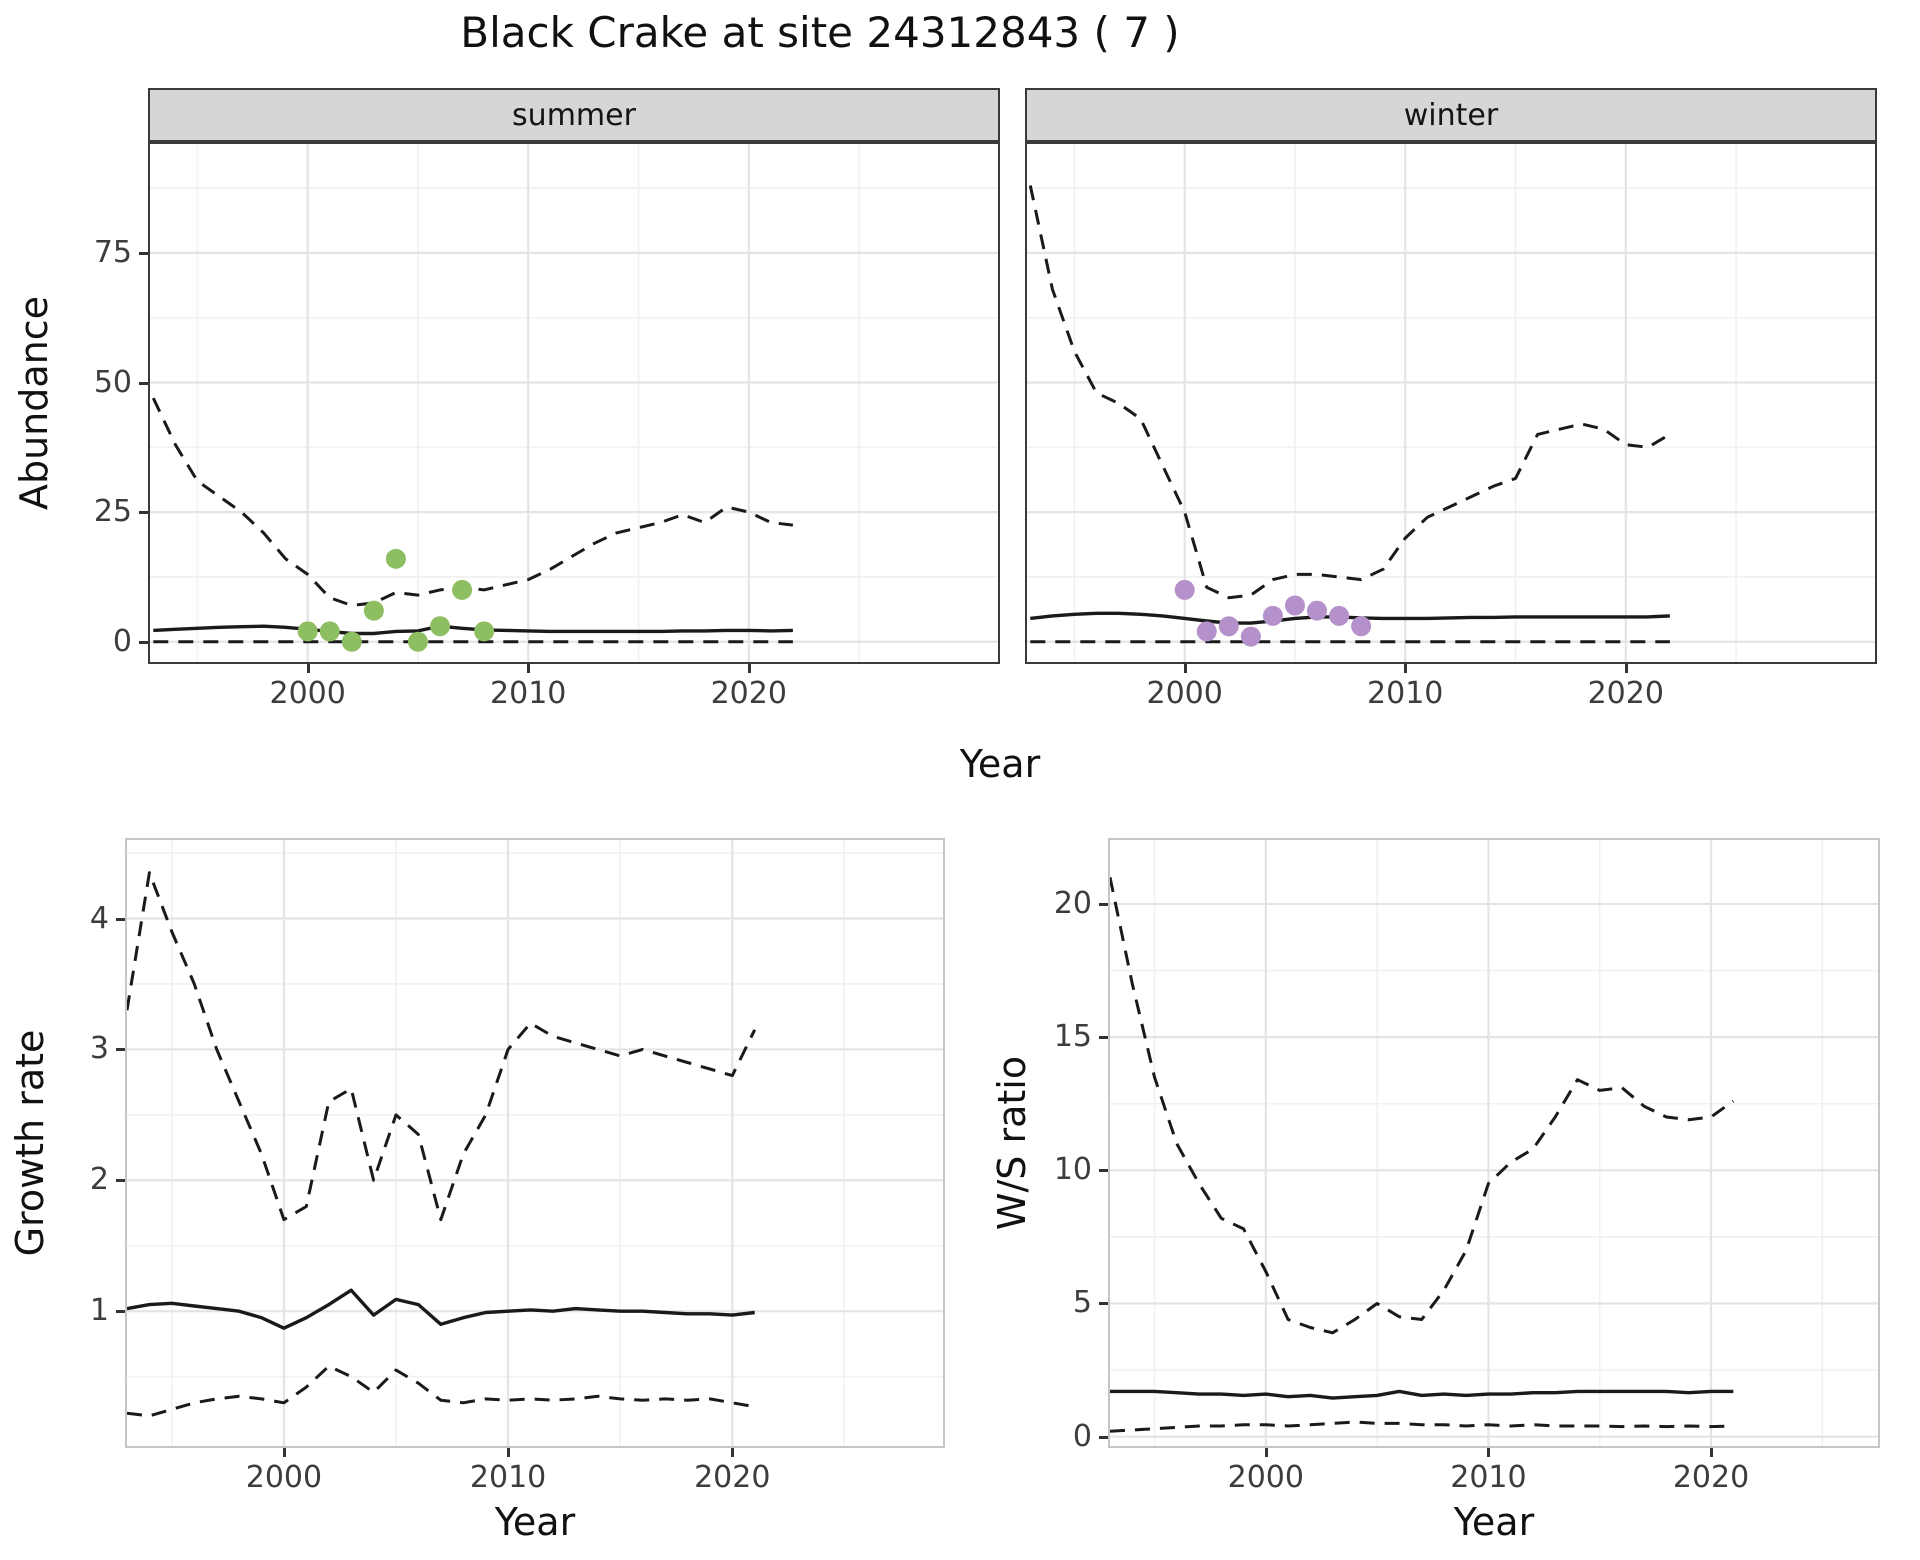 The width and height of the screenshot is (1920, 1560). What do you see at coordinates (99, 1049) in the screenshot?
I see `y-tick-label: 3` at bounding box center [99, 1049].